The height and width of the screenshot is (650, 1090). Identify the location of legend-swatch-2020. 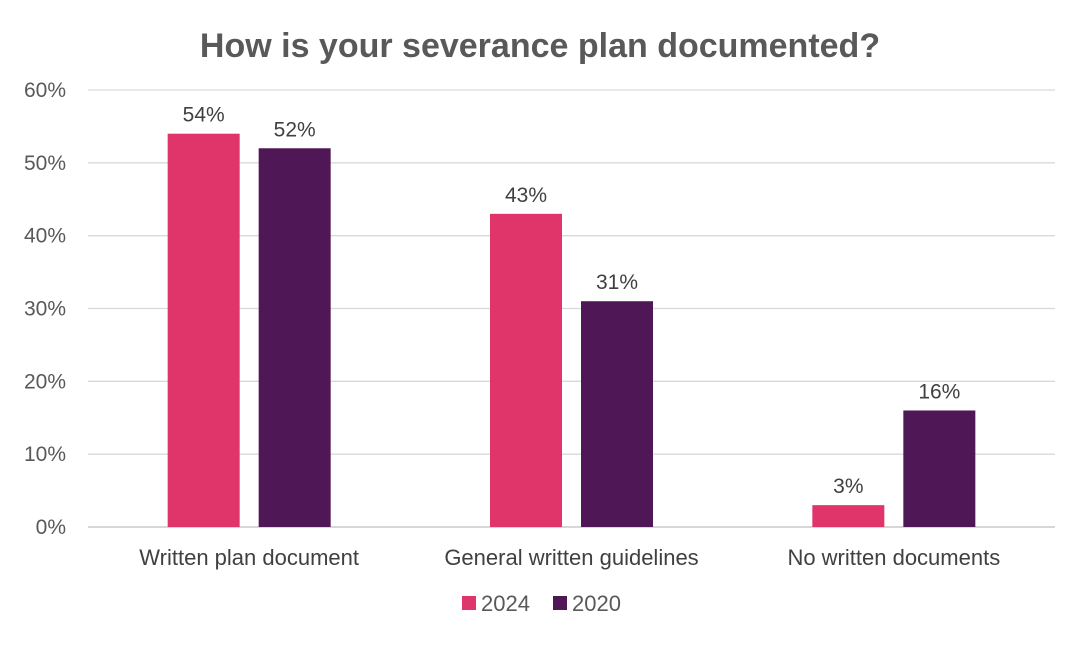
(560, 603).